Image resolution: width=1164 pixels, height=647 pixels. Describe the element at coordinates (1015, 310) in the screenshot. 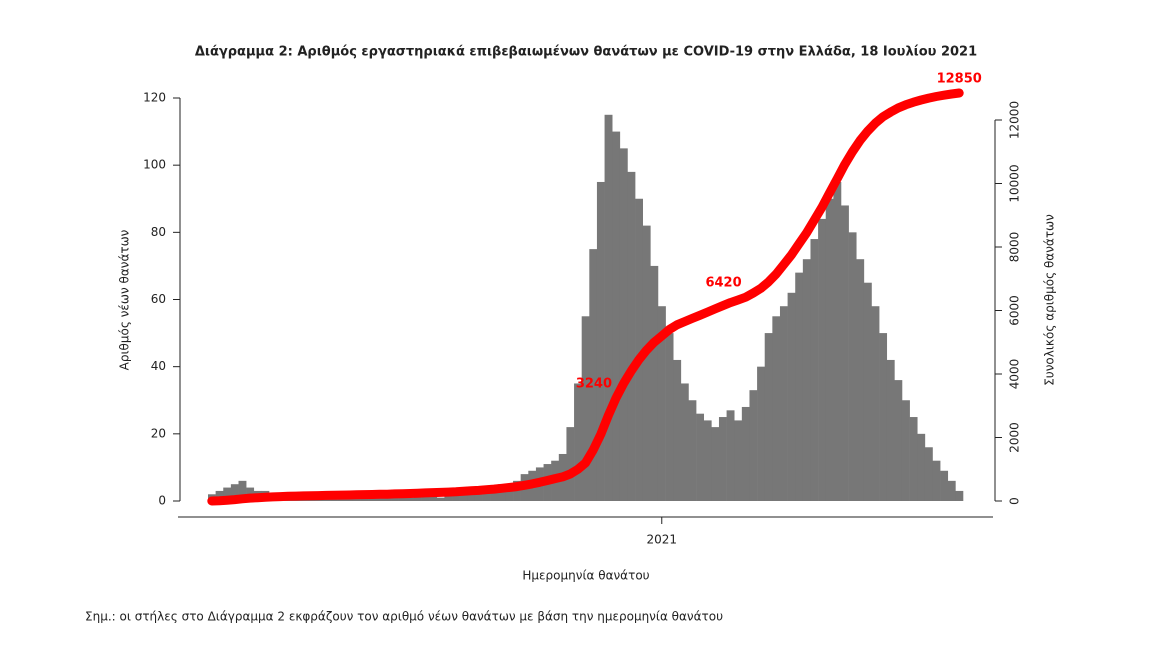

I see `y2-tick-label: 6000` at that location.